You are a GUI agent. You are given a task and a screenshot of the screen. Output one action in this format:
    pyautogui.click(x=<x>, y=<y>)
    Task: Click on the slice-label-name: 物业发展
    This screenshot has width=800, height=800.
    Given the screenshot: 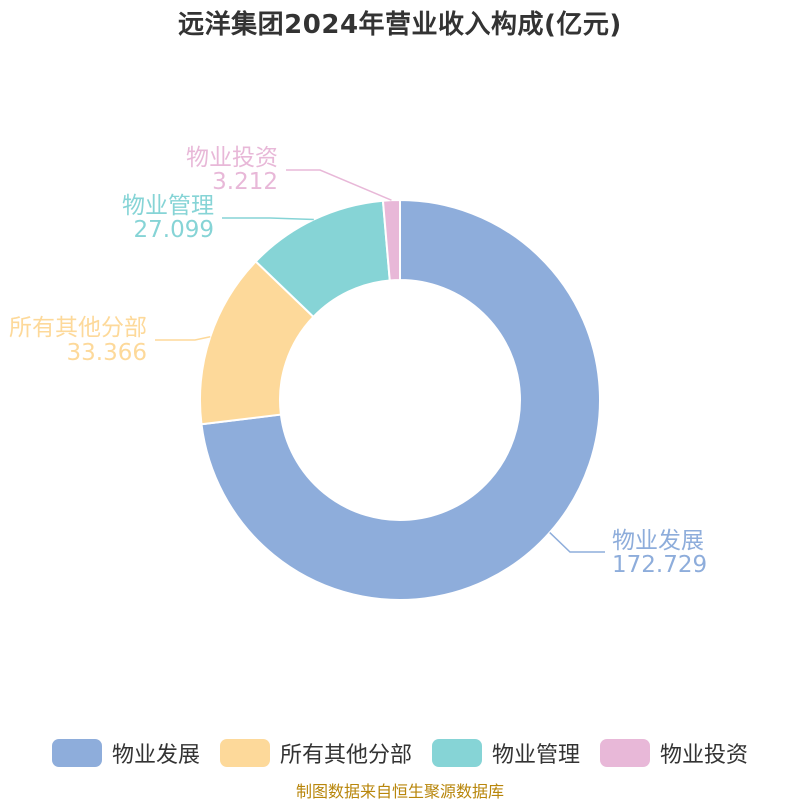 What is the action you would take?
    pyautogui.click(x=658, y=541)
    